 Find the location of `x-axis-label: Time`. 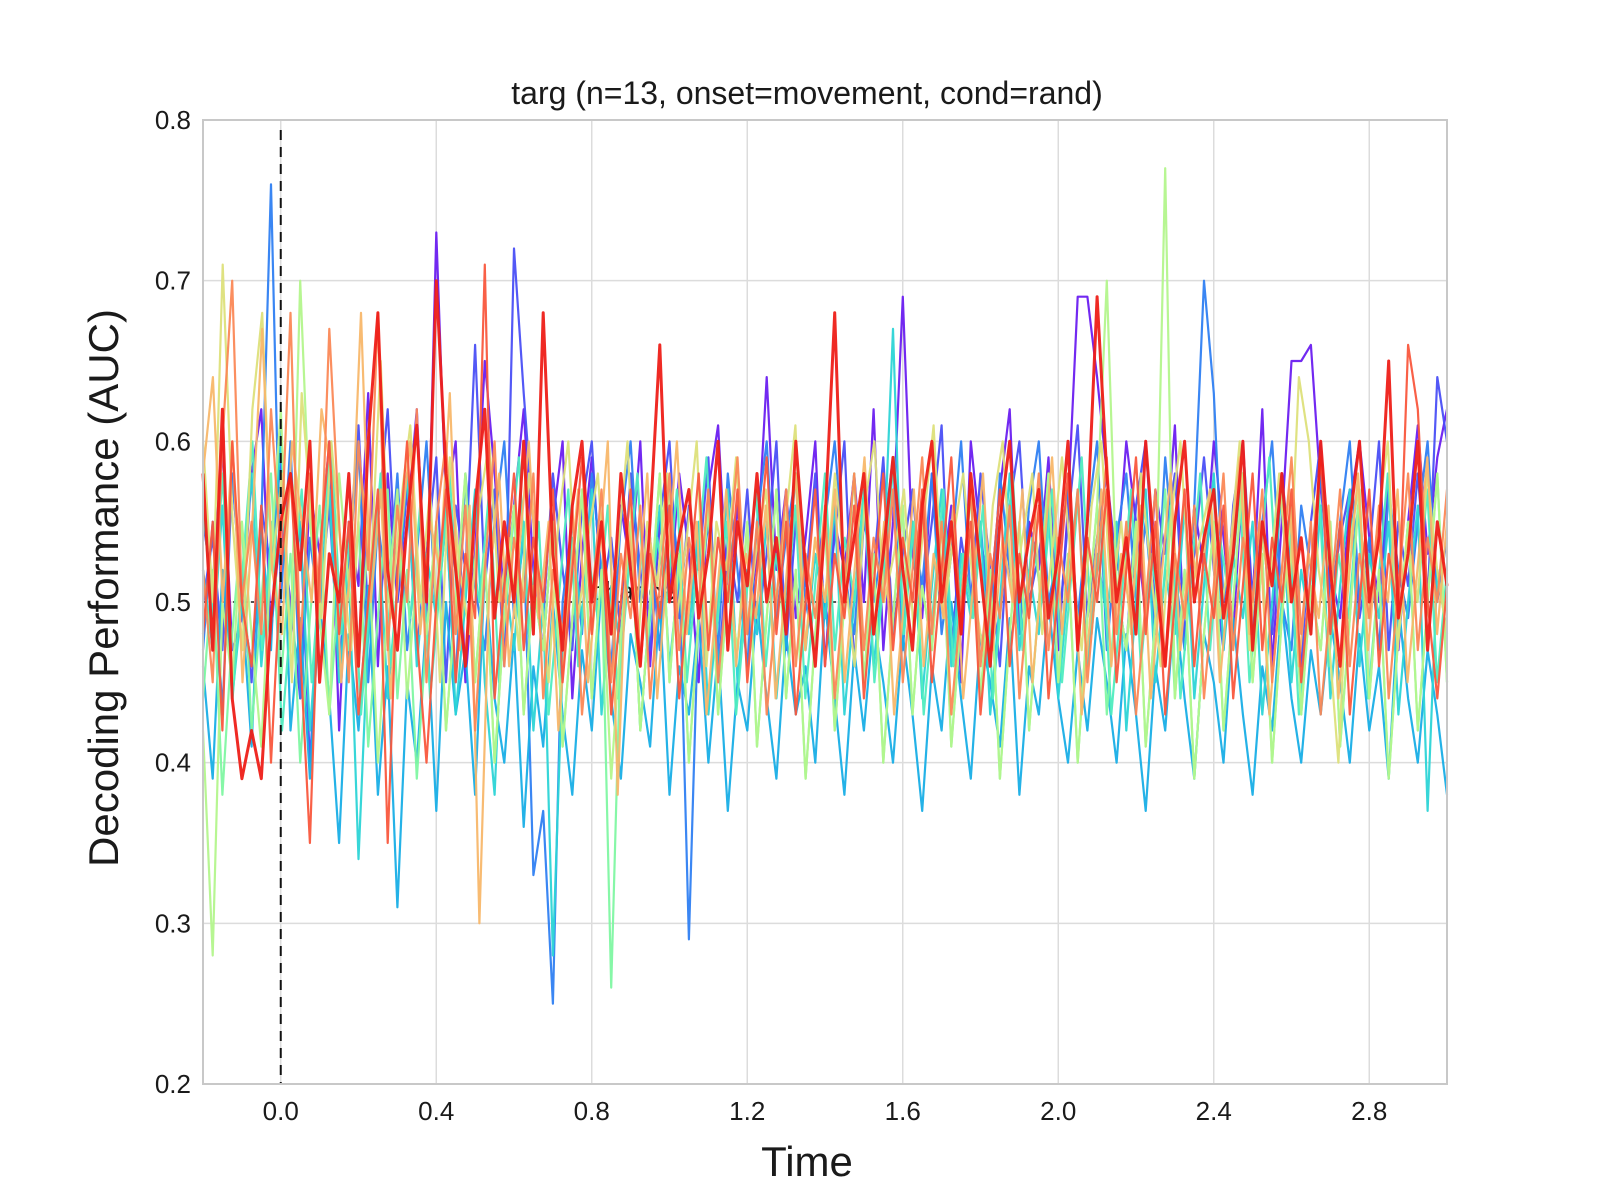

x-axis-label: Time is located at coordinates (807, 1161).